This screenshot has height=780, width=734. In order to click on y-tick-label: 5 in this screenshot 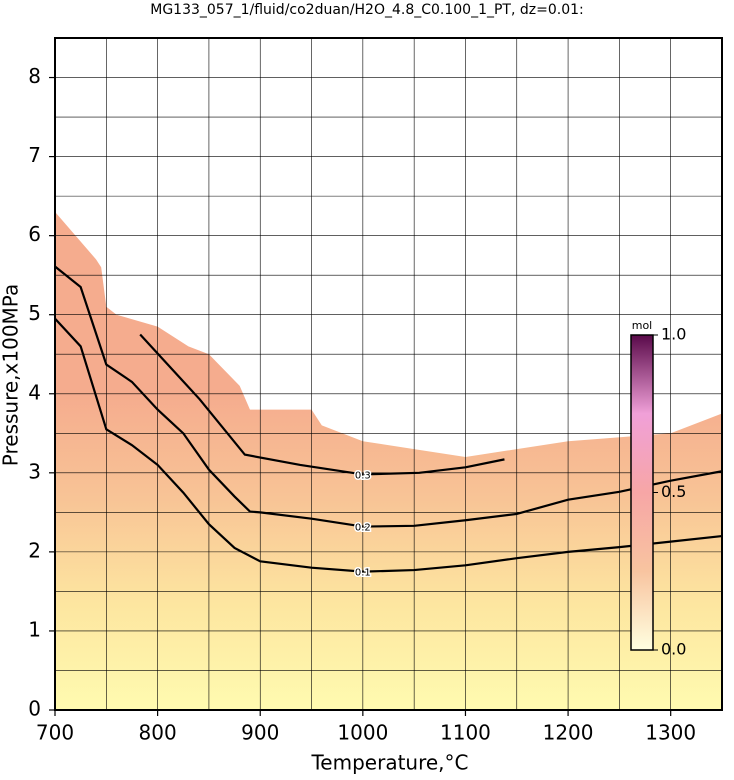, I will do `click(34, 313)`.